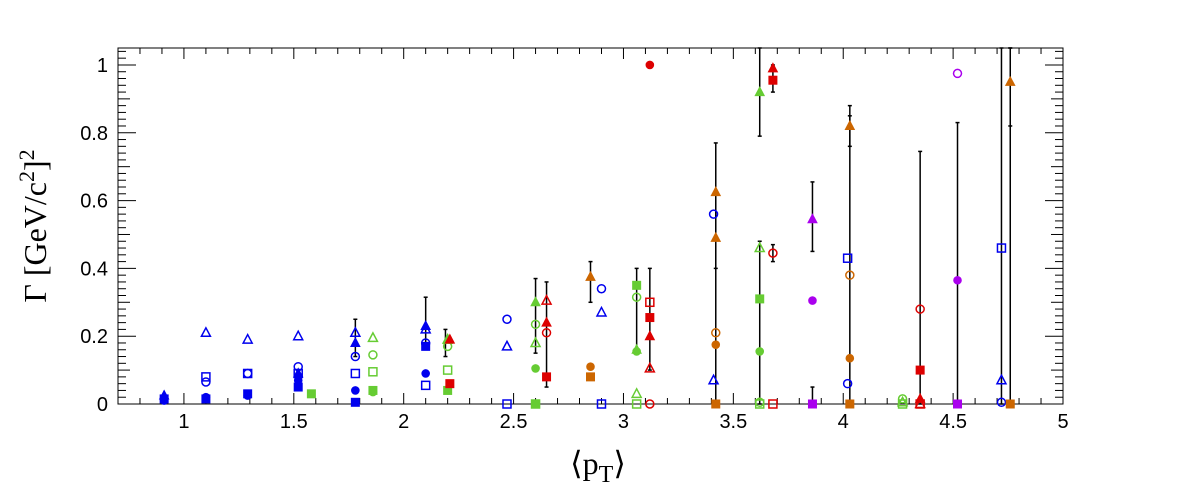  Describe the element at coordinates (94, 337) in the screenshot. I see `y-tick-label: 0.2` at that location.